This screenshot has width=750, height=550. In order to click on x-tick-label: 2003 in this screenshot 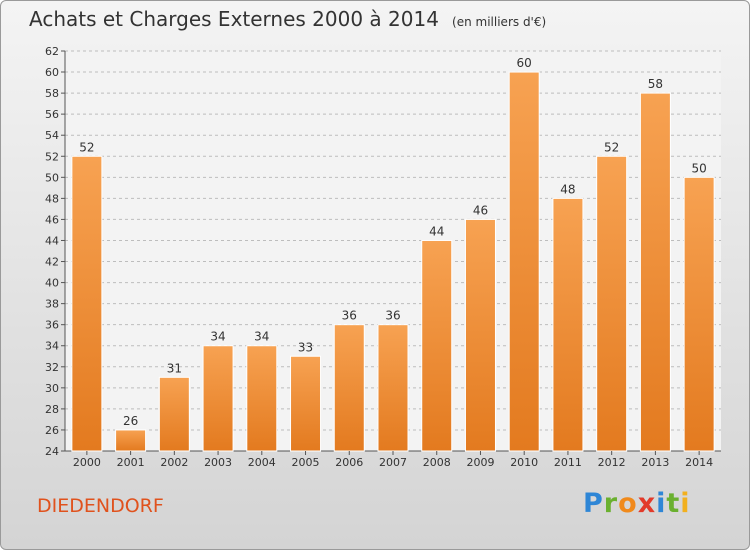, I will do `click(218, 462)`.